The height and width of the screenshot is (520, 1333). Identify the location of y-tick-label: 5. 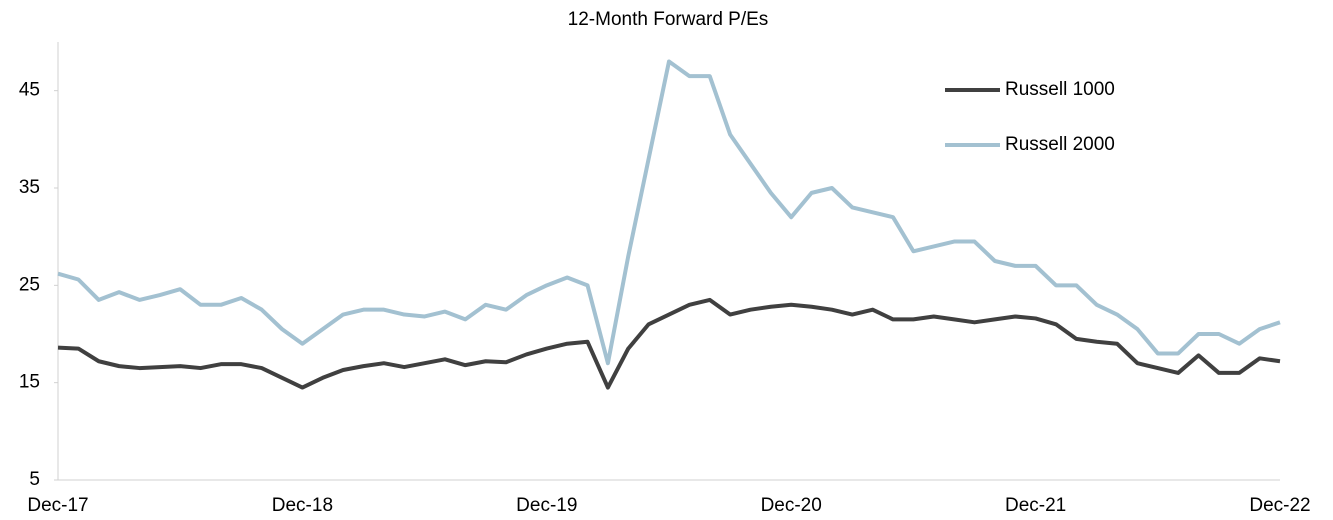
(34, 479).